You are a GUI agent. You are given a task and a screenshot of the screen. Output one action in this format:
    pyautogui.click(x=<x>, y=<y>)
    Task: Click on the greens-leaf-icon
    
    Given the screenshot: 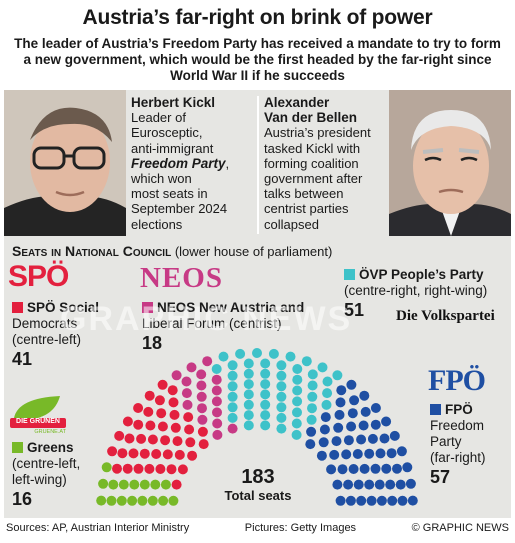 What is the action you would take?
    pyautogui.click(x=38, y=412)
    